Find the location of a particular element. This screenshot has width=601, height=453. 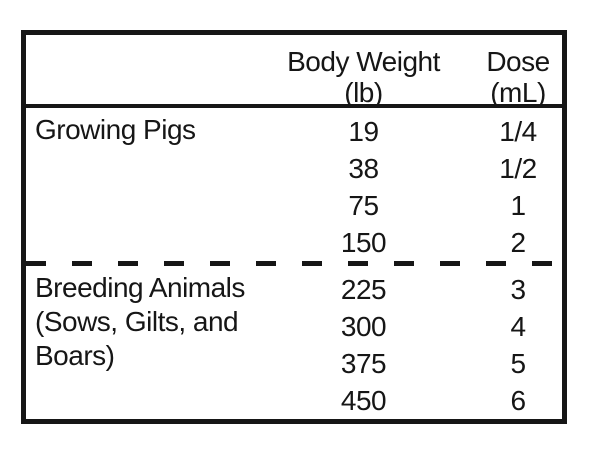

dose-value: 4 is located at coordinates (518, 326).